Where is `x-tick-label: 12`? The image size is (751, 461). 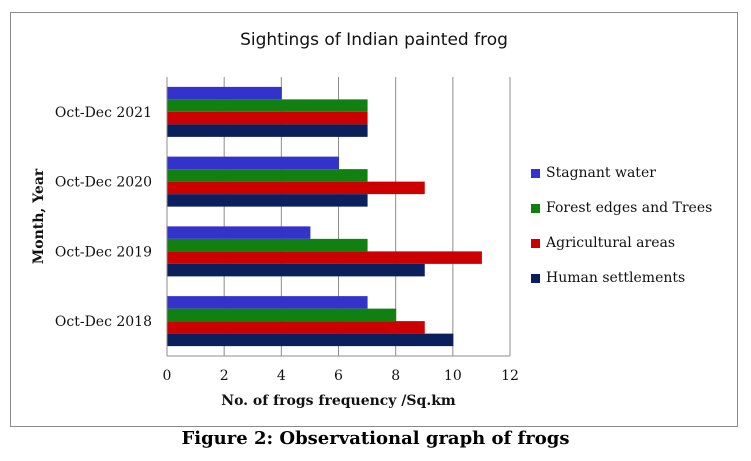 x-tick-label: 12 is located at coordinates (510, 376).